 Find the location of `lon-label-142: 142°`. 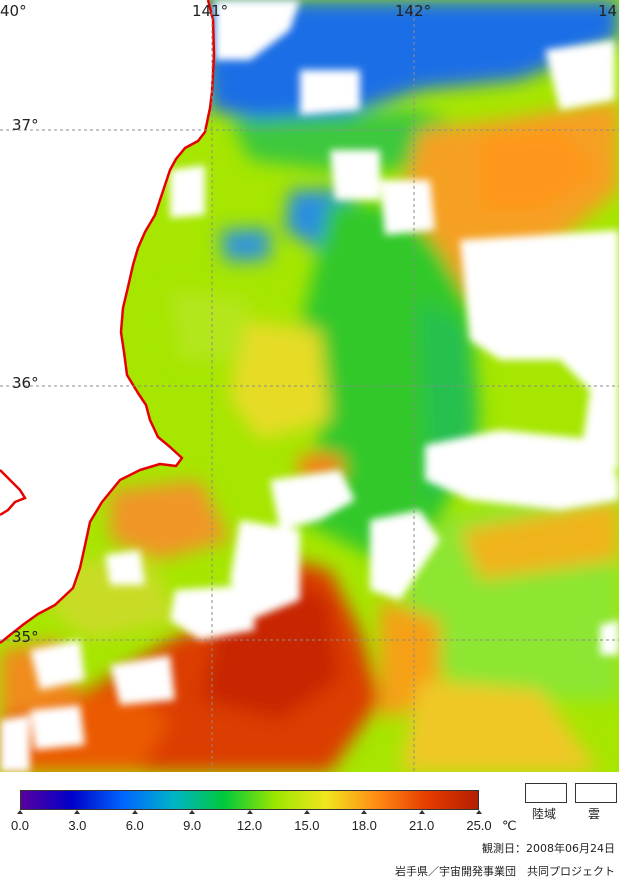

lon-label-142: 142° is located at coordinates (413, 11).